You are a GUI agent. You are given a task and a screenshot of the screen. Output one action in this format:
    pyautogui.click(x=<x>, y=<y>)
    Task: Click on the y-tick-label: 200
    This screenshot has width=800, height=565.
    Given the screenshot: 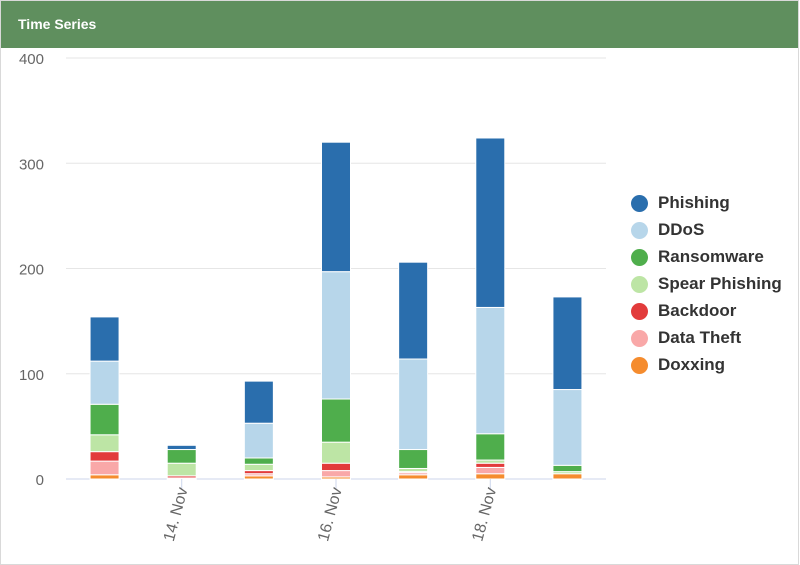 What is the action you would take?
    pyautogui.click(x=31, y=270)
    